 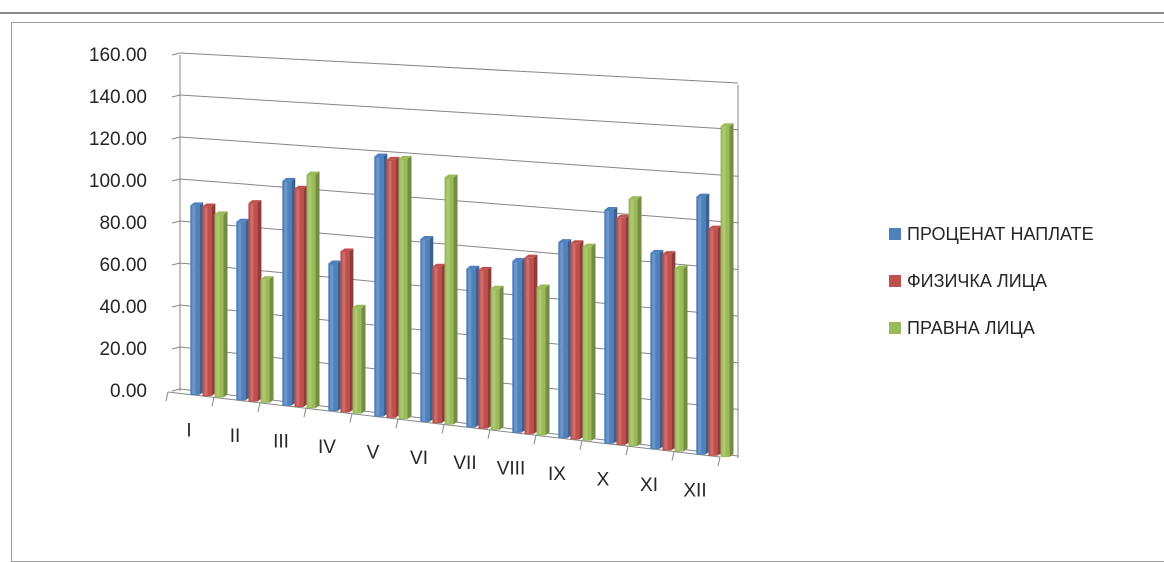 What do you see at coordinates (118, 139) in the screenshot?
I see `y-tick-label-6: 120.00` at bounding box center [118, 139].